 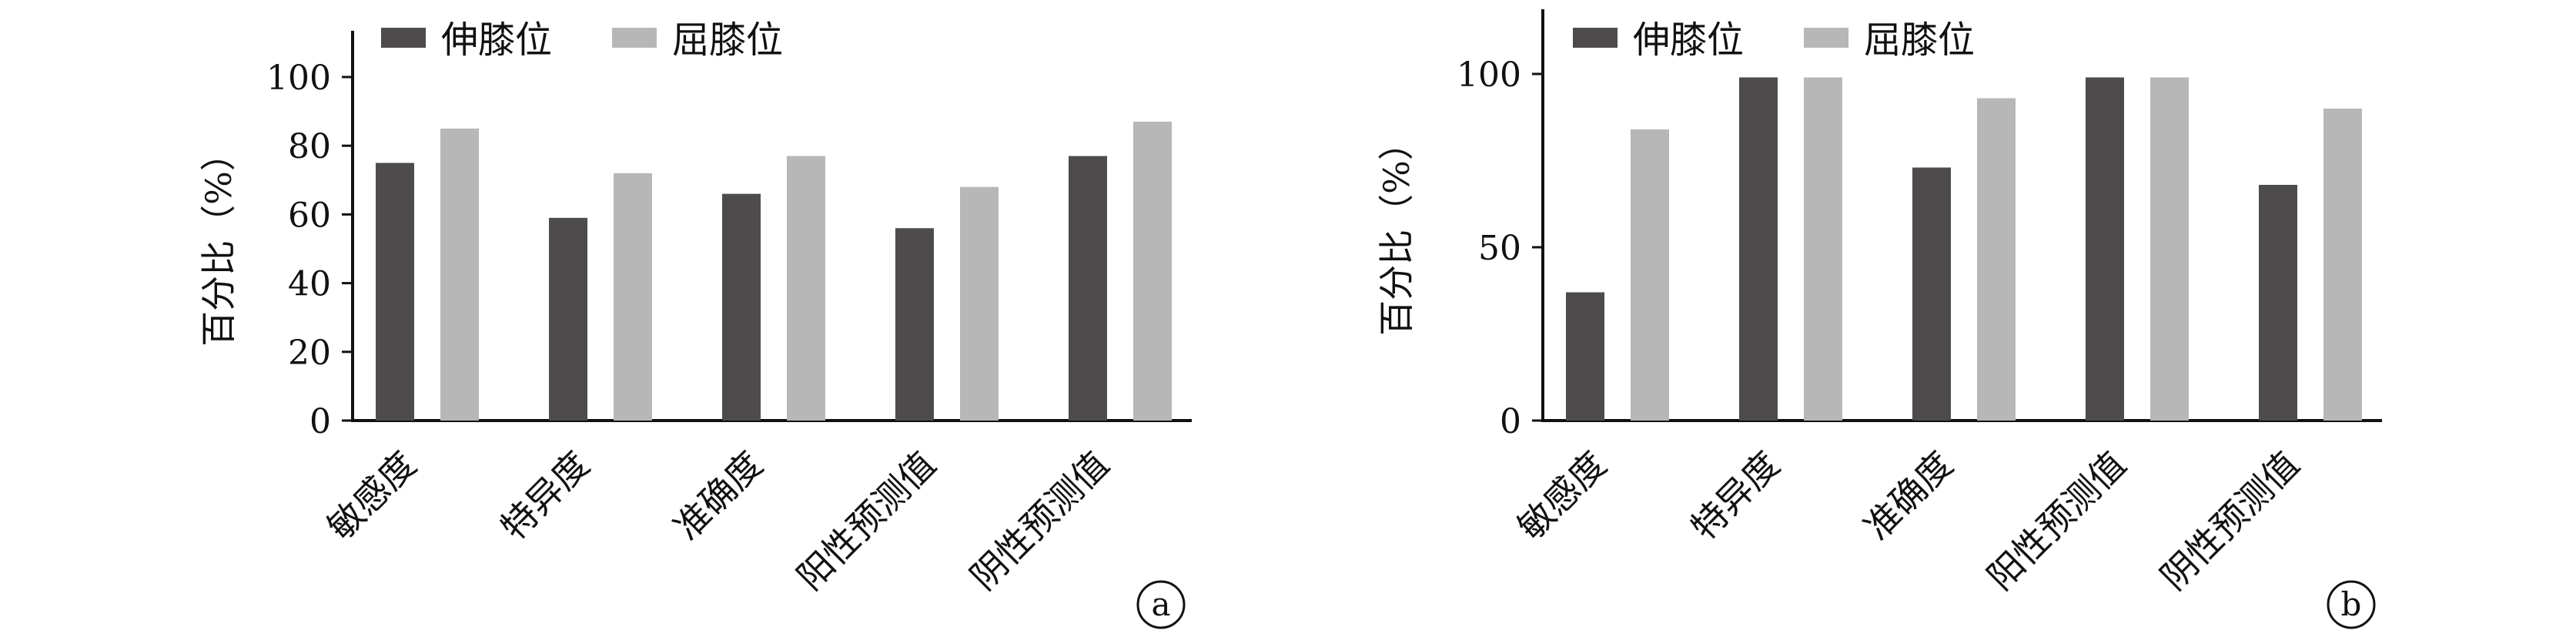 What do you see at coordinates (309, 146) in the screenshot?
I see `y-tick-label: 80` at bounding box center [309, 146].